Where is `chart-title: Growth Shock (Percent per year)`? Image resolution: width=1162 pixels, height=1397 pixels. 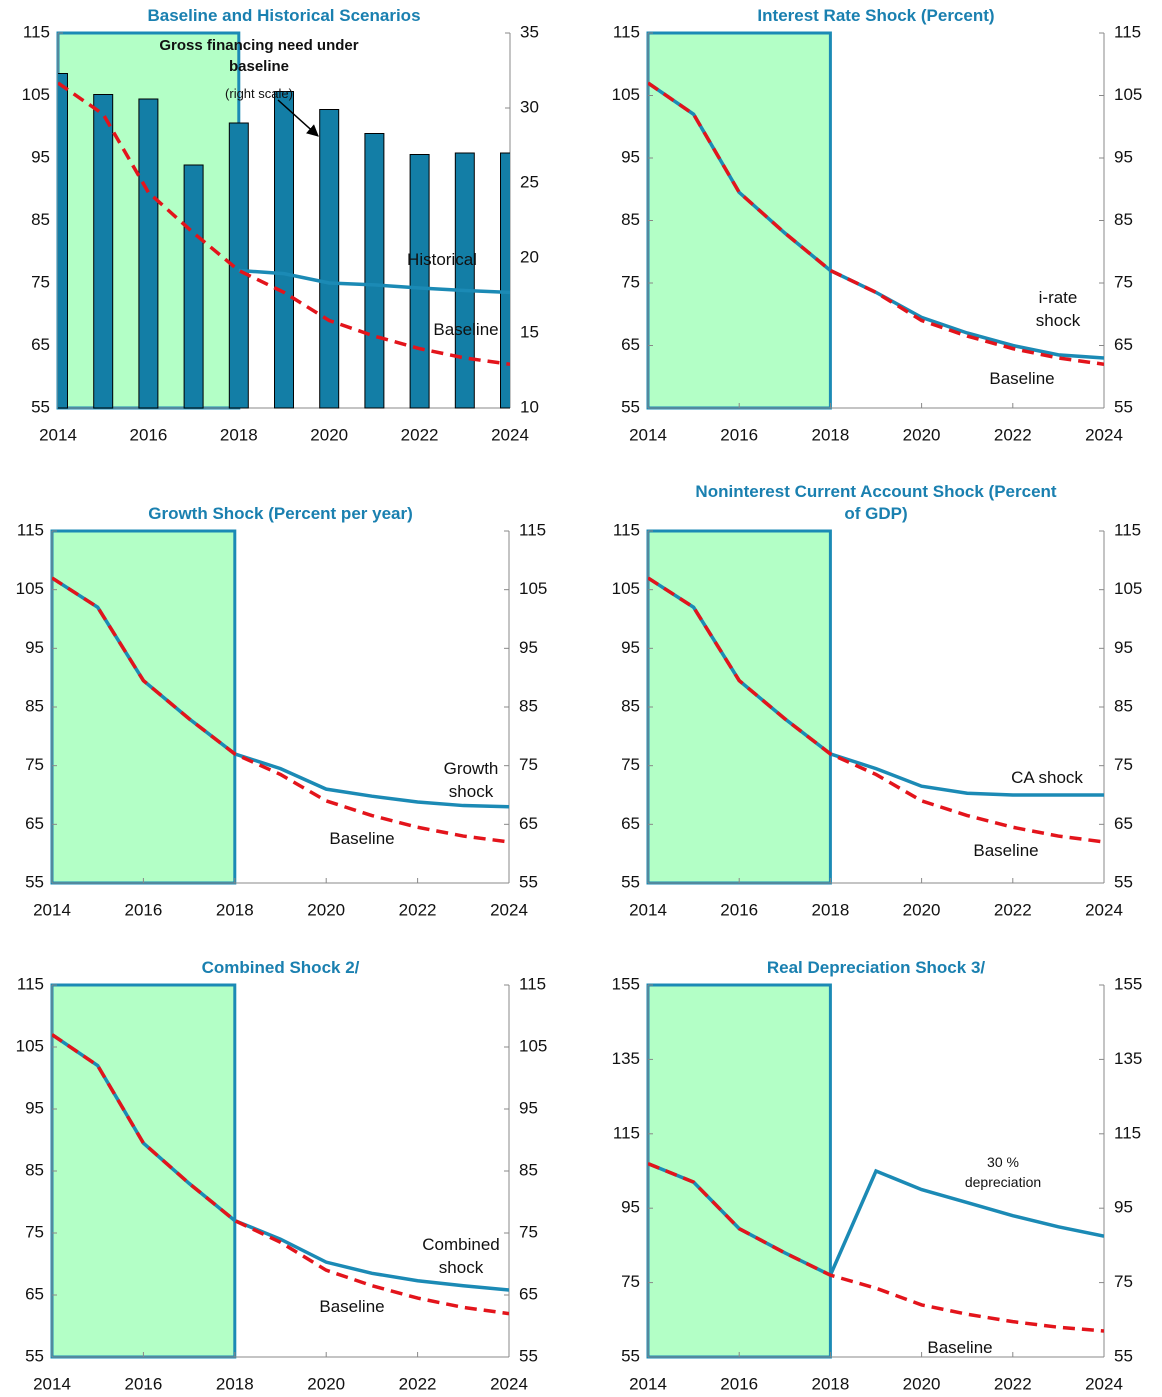
chart-title: Growth Shock (Percent per year) is located at coordinates (280, 513).